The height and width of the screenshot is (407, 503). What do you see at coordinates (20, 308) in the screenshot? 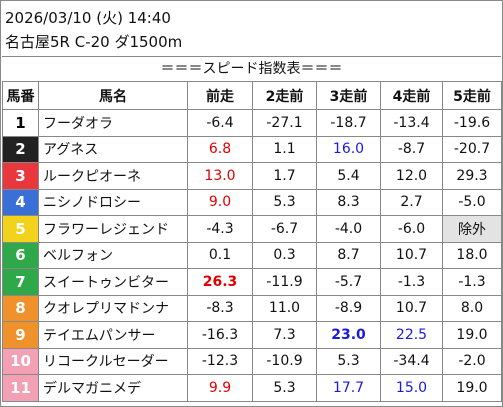
I see `horse-number: 8` at bounding box center [20, 308].